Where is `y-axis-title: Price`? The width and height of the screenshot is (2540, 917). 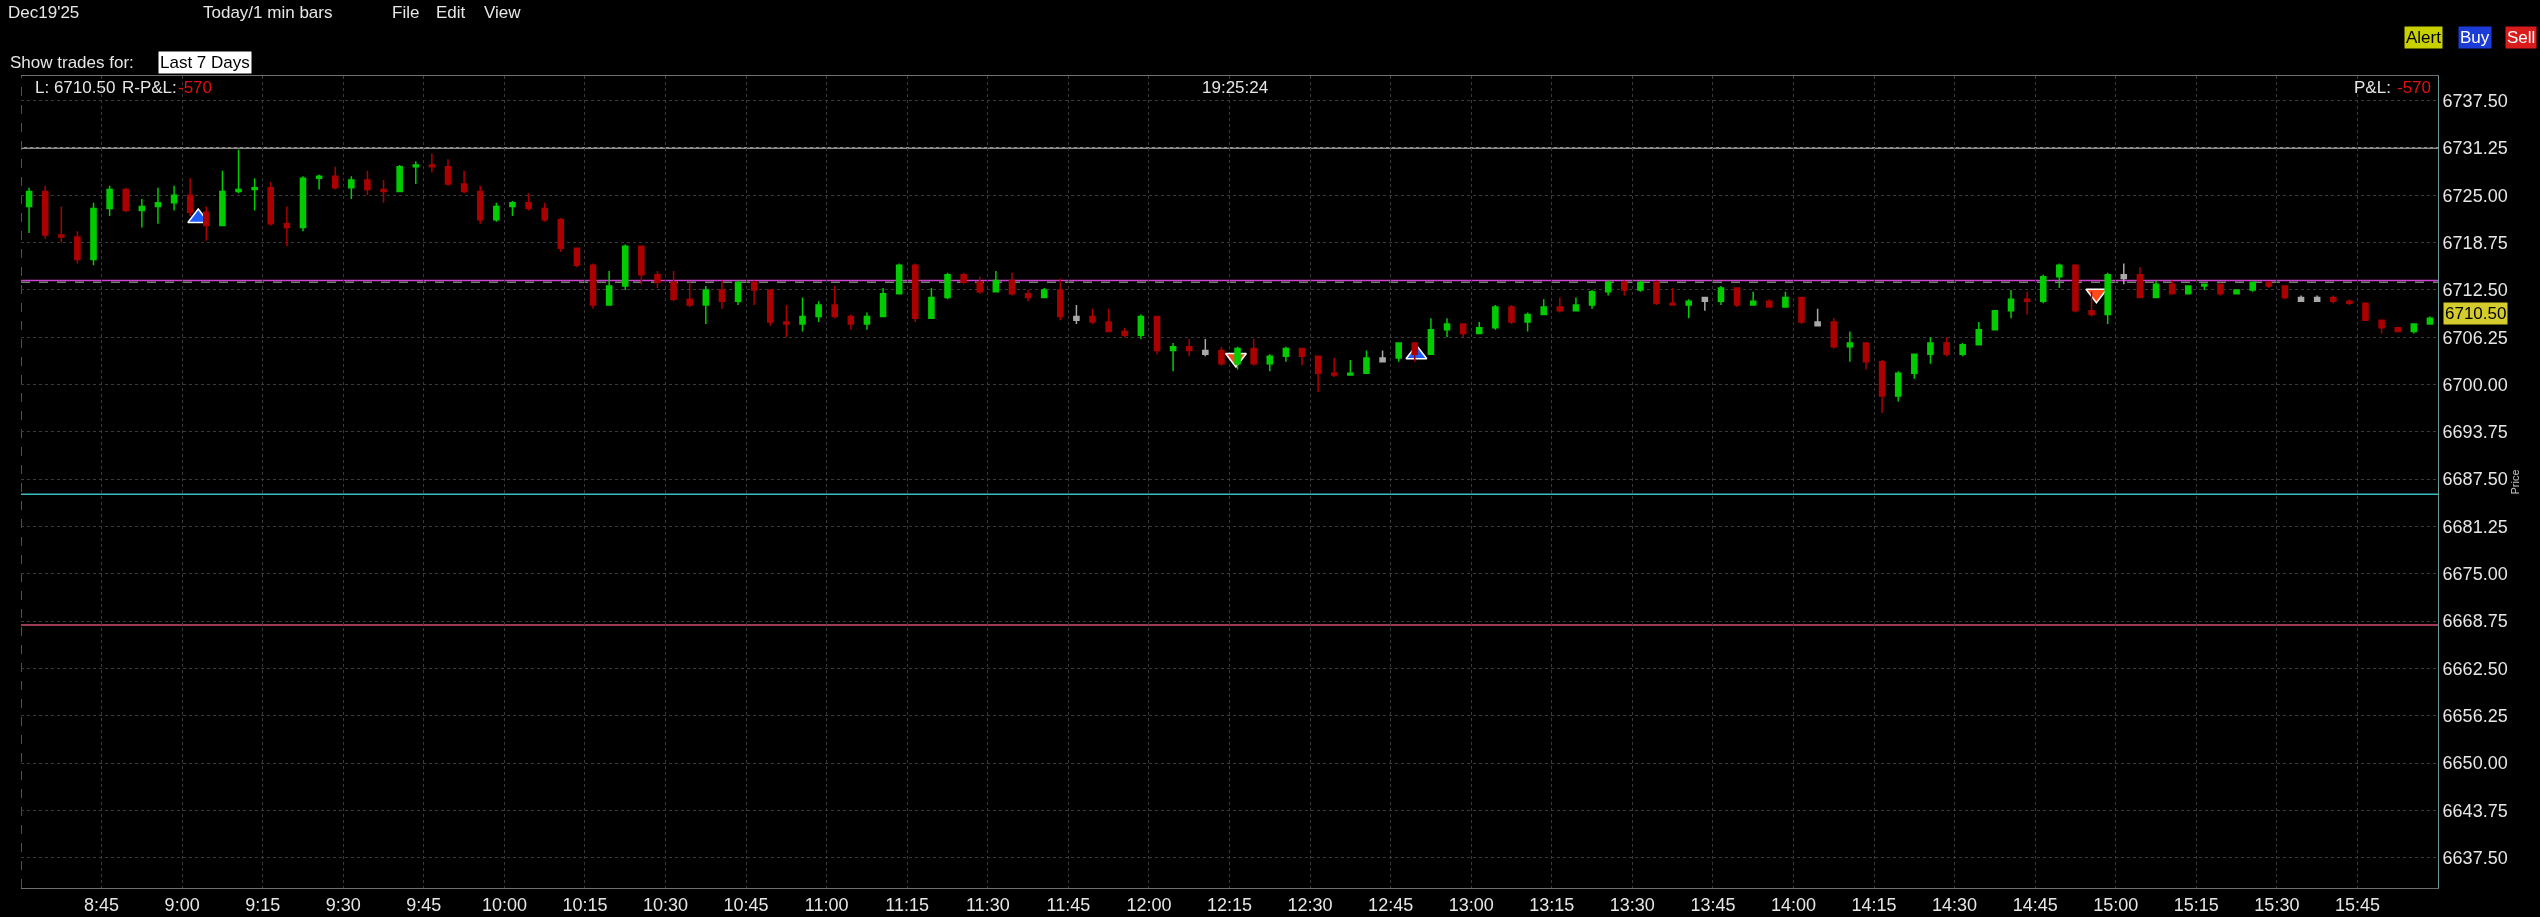
y-axis-title: Price is located at coordinates (2514, 482).